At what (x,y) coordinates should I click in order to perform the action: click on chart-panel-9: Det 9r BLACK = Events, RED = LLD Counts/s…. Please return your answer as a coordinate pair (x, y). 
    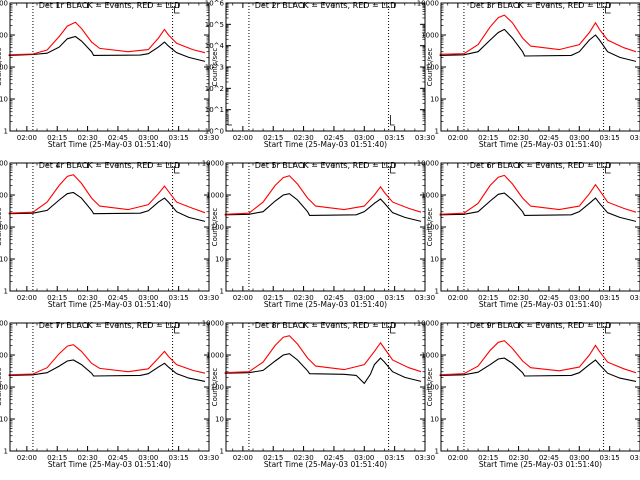
    Looking at the image, I should click on (528, 394).